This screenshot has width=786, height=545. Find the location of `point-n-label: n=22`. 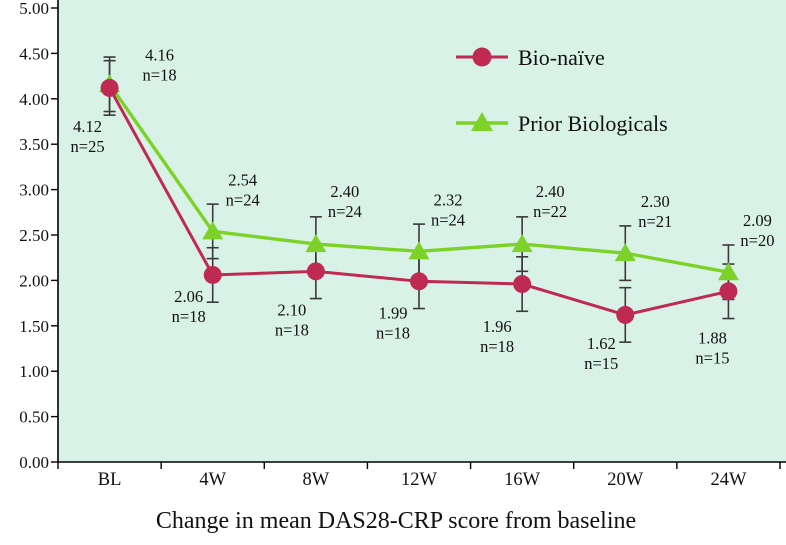

point-n-label: n=22 is located at coordinates (550, 211).